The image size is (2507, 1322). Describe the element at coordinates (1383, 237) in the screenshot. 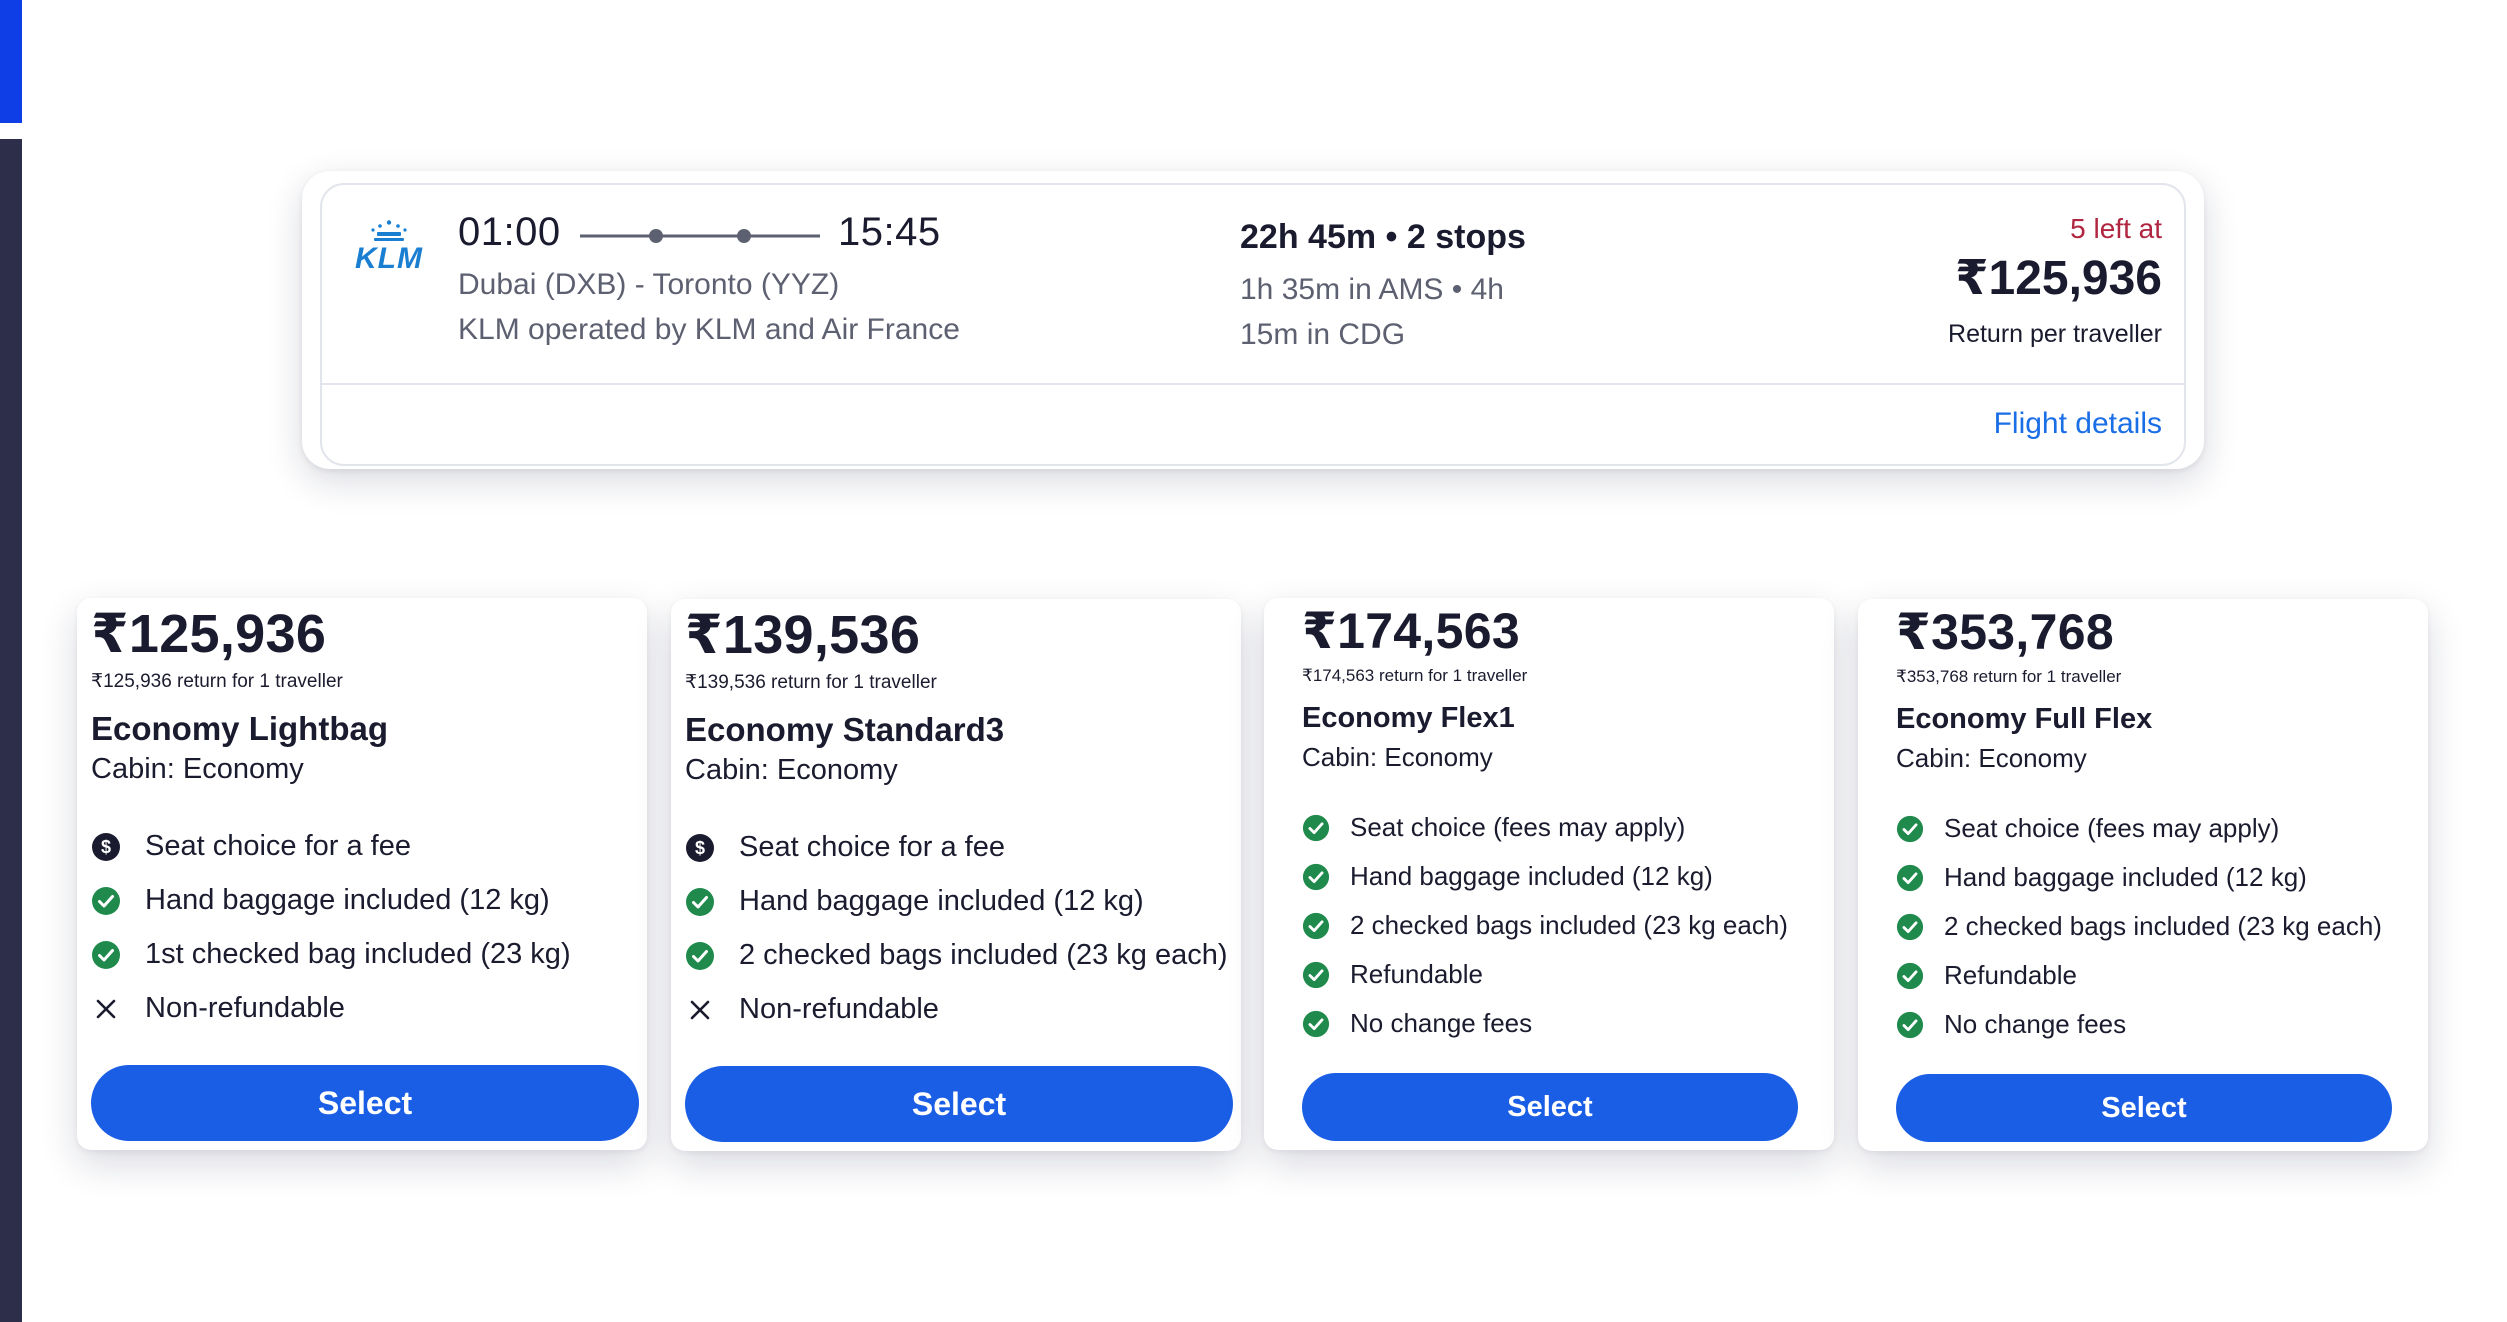

I see `duration-stops: 22h 45m • 2 stops` at that location.